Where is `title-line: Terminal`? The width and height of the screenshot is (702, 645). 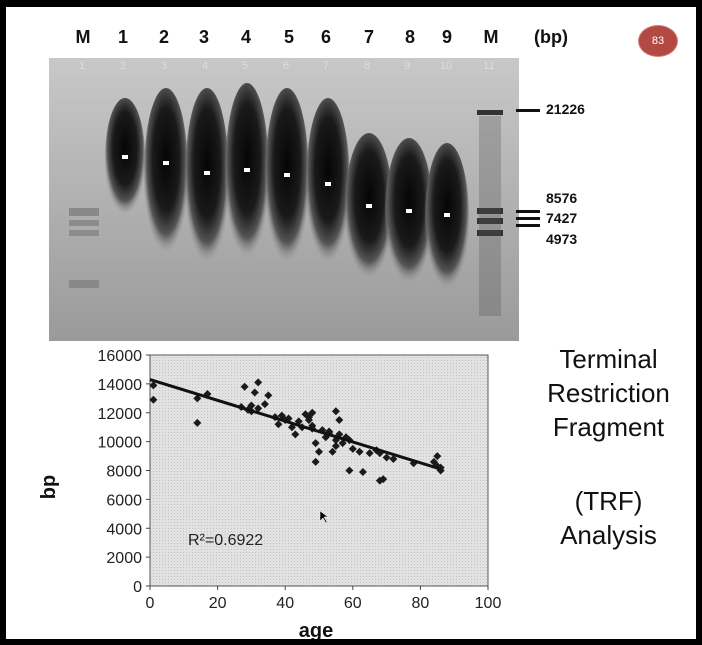
title-line: Terminal is located at coordinates (608, 359).